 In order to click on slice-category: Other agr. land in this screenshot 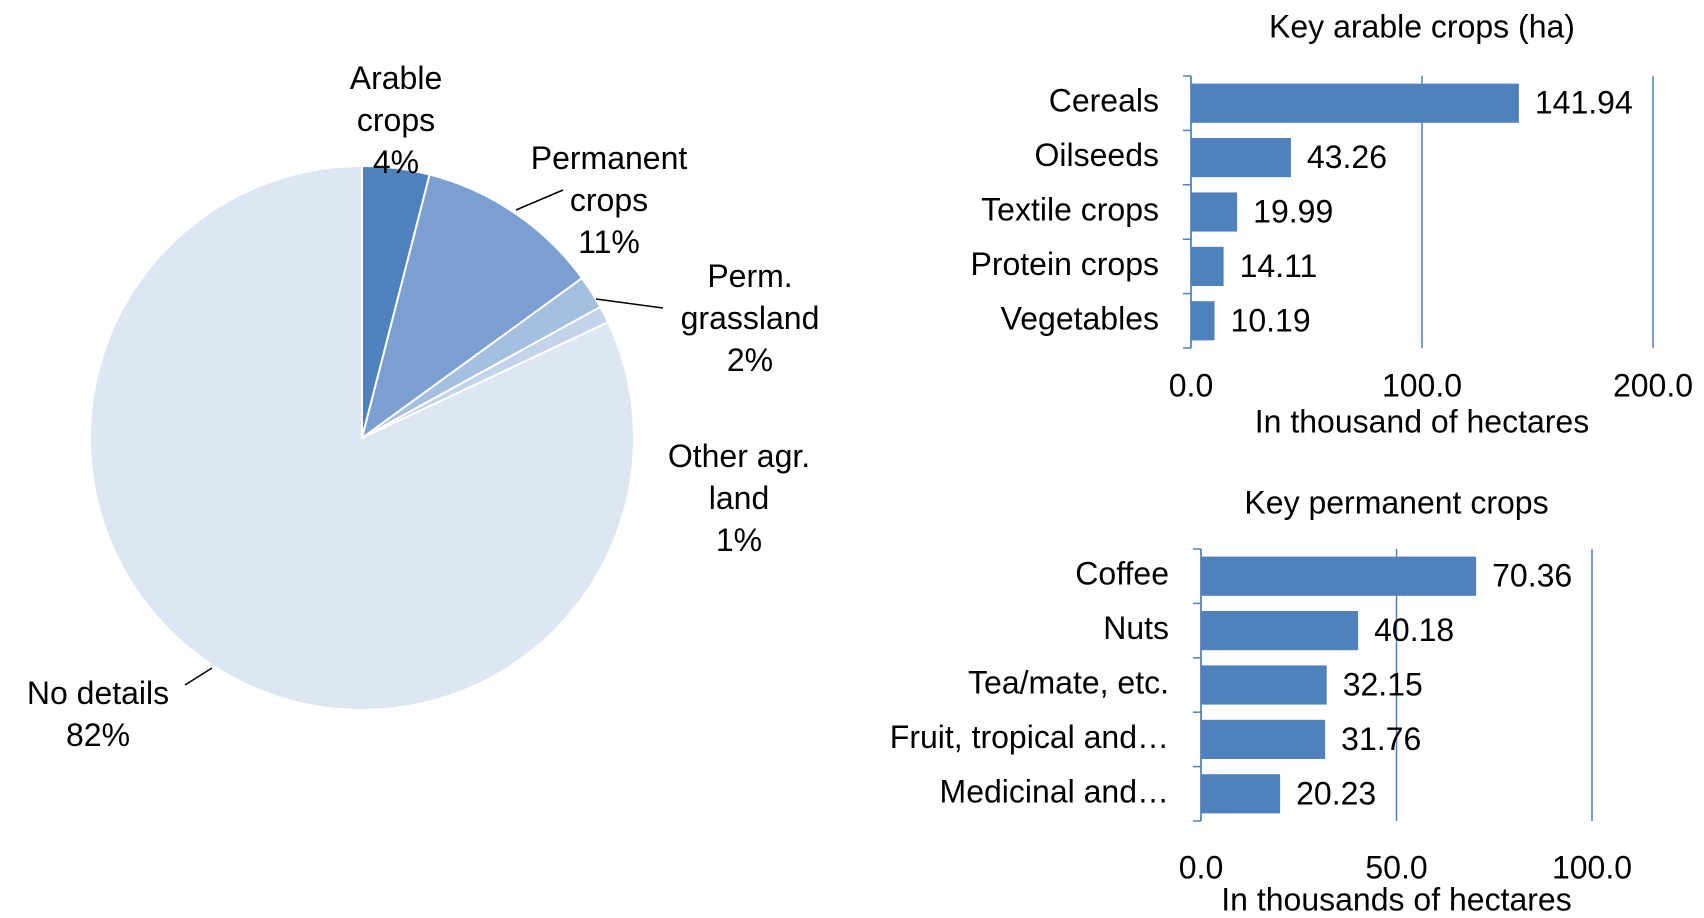, I will do `click(739, 477)`.